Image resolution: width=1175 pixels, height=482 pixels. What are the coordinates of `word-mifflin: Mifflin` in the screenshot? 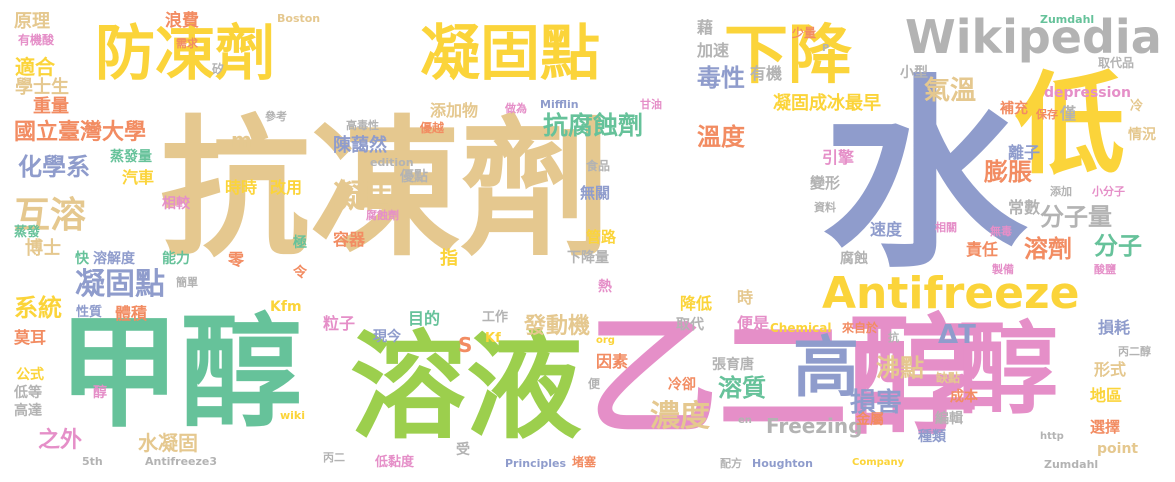 It's located at (559, 104).